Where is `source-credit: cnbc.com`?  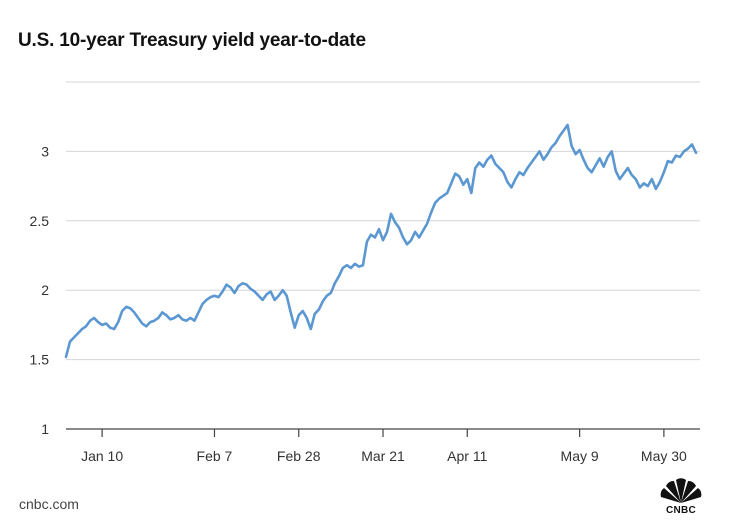 source-credit: cnbc.com is located at coordinates (49, 504).